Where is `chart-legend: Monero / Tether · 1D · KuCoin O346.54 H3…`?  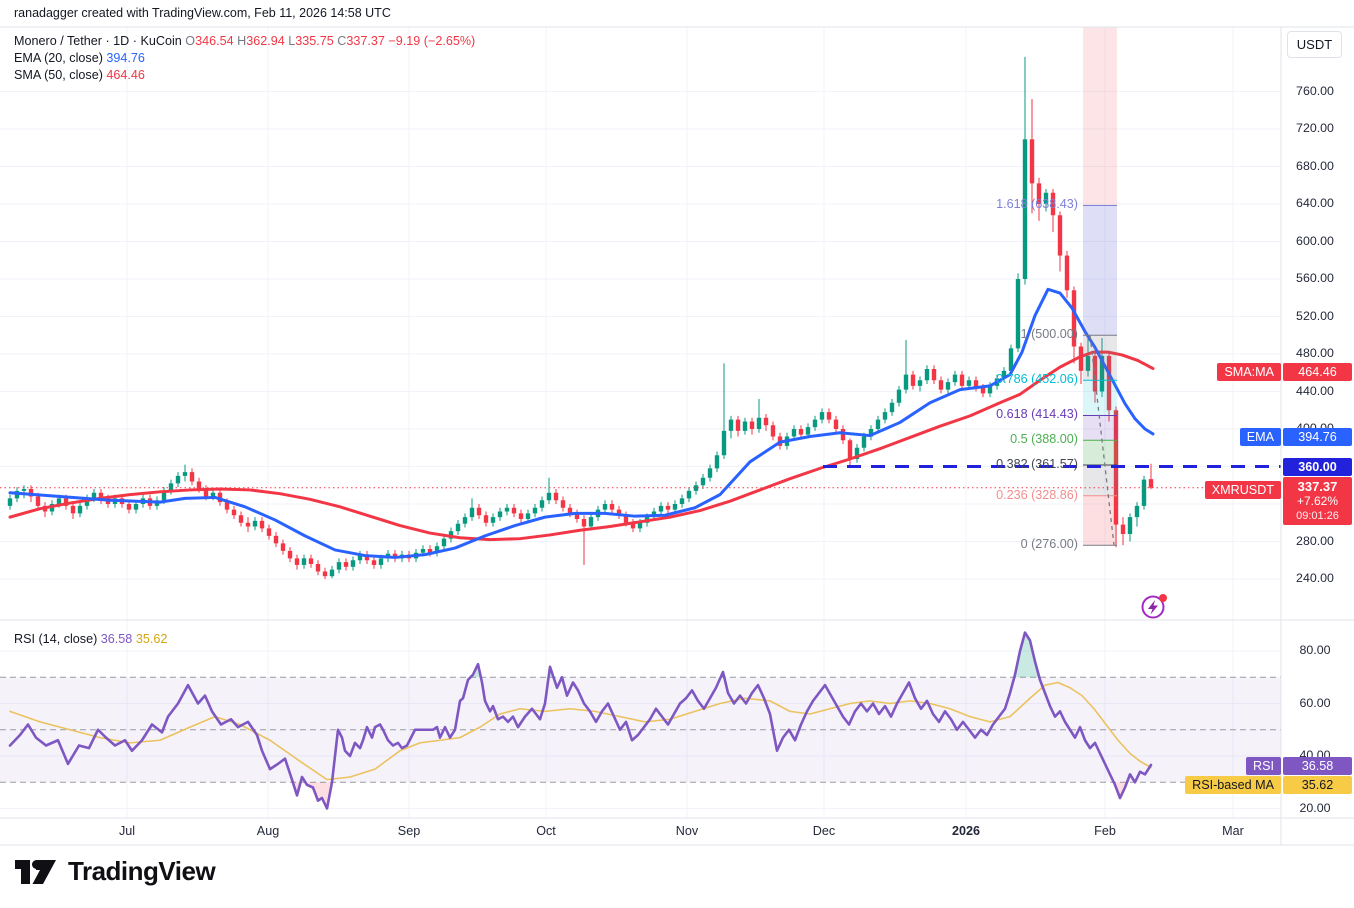
chart-legend: Monero / Tether · 1D · KuCoin O346.54 H3… is located at coordinates (244, 58).